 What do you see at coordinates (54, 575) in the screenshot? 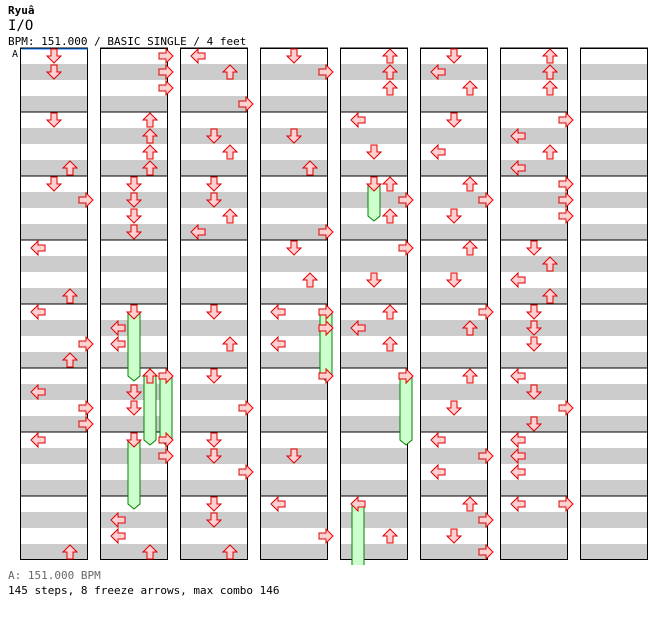
I see `bpm-legend: A: 151.000 BPM` at bounding box center [54, 575].